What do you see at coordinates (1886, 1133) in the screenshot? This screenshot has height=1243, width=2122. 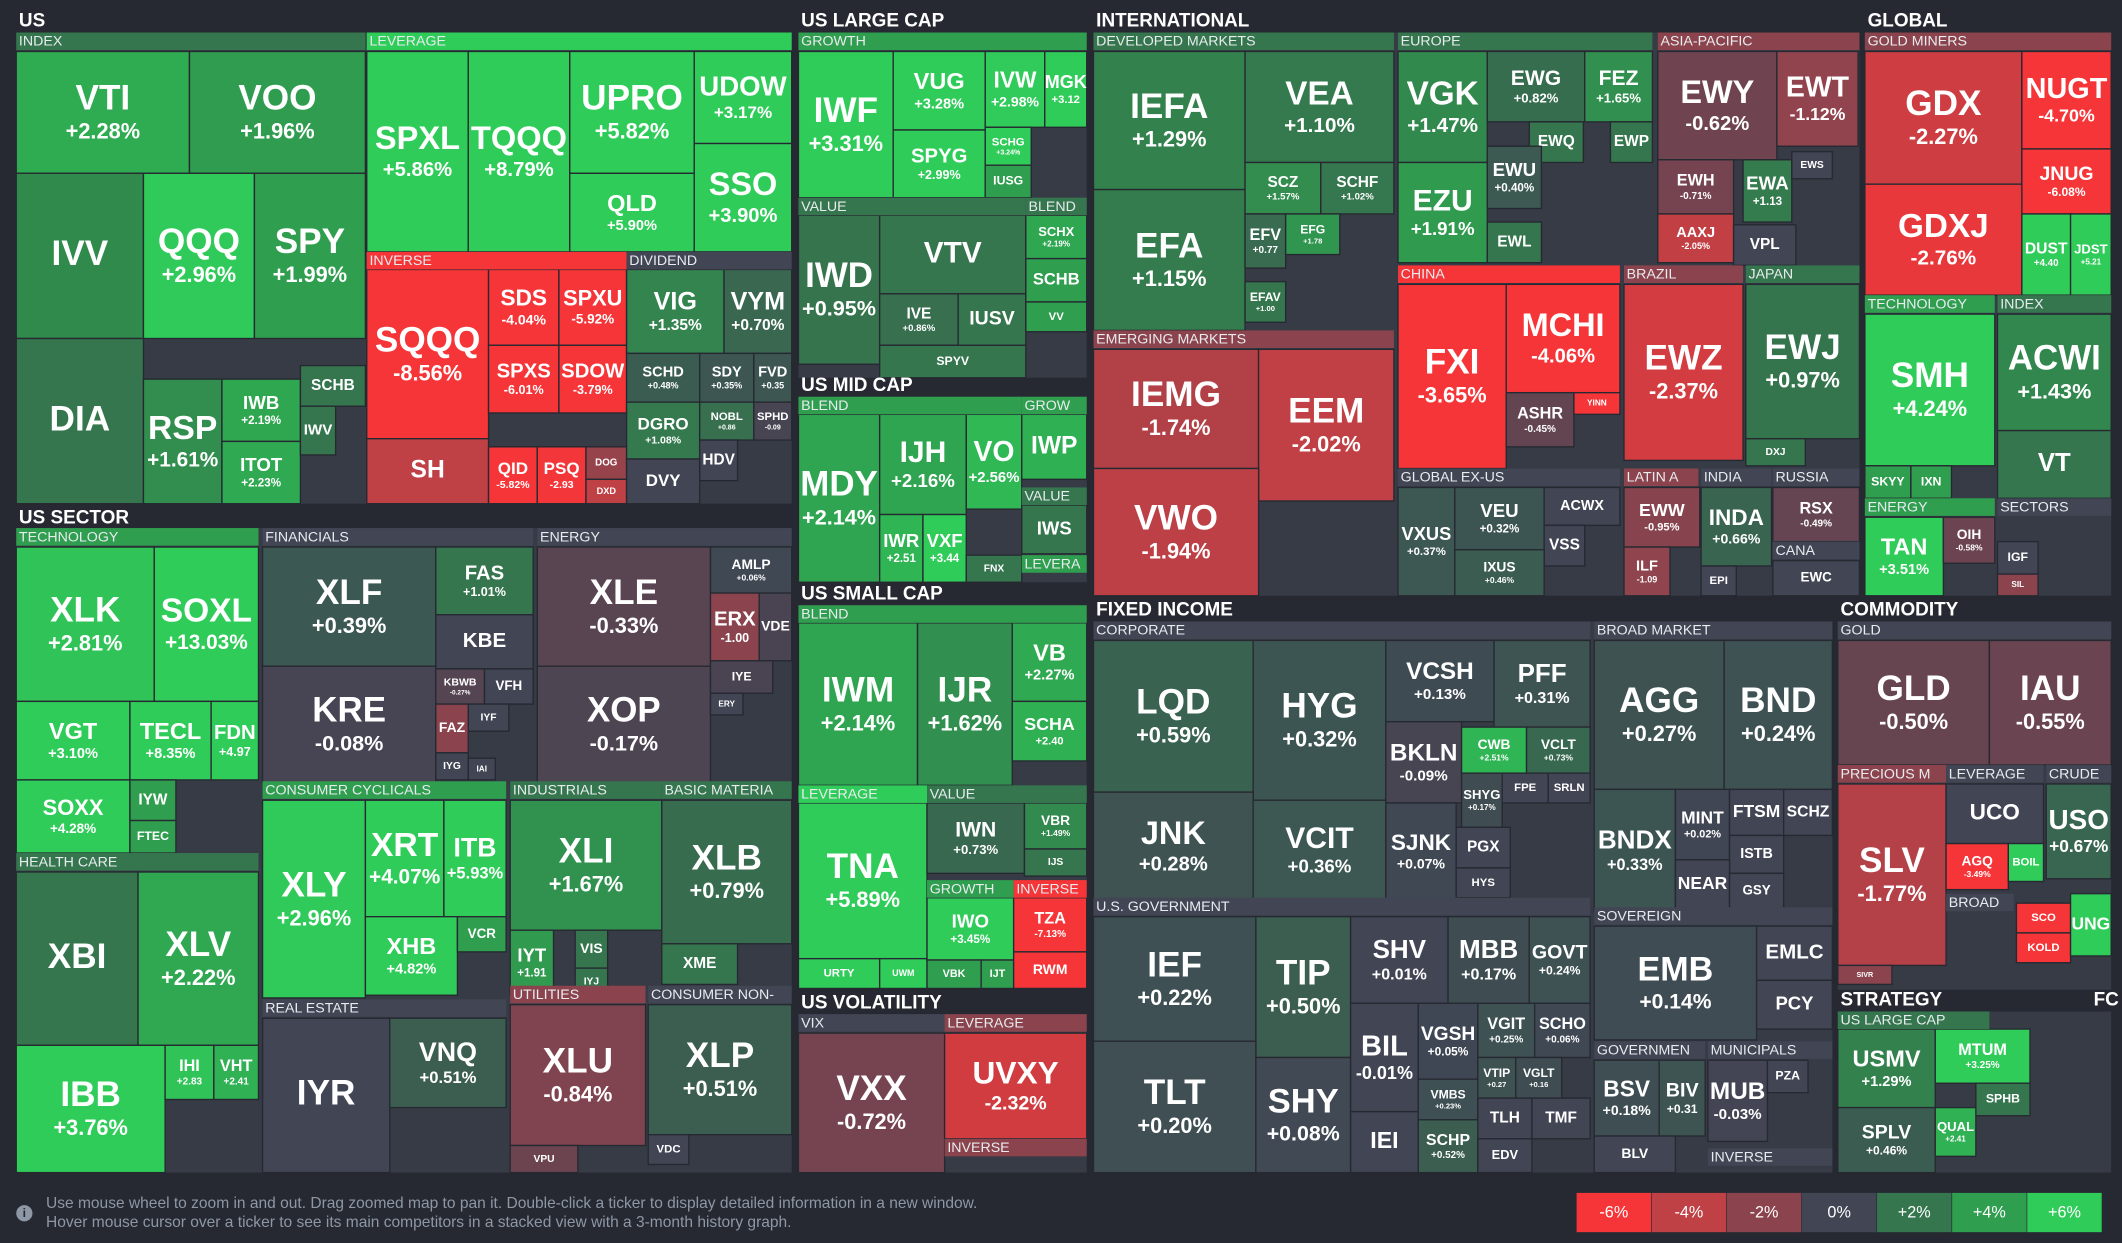 I see `ticker-label: SPLV` at bounding box center [1886, 1133].